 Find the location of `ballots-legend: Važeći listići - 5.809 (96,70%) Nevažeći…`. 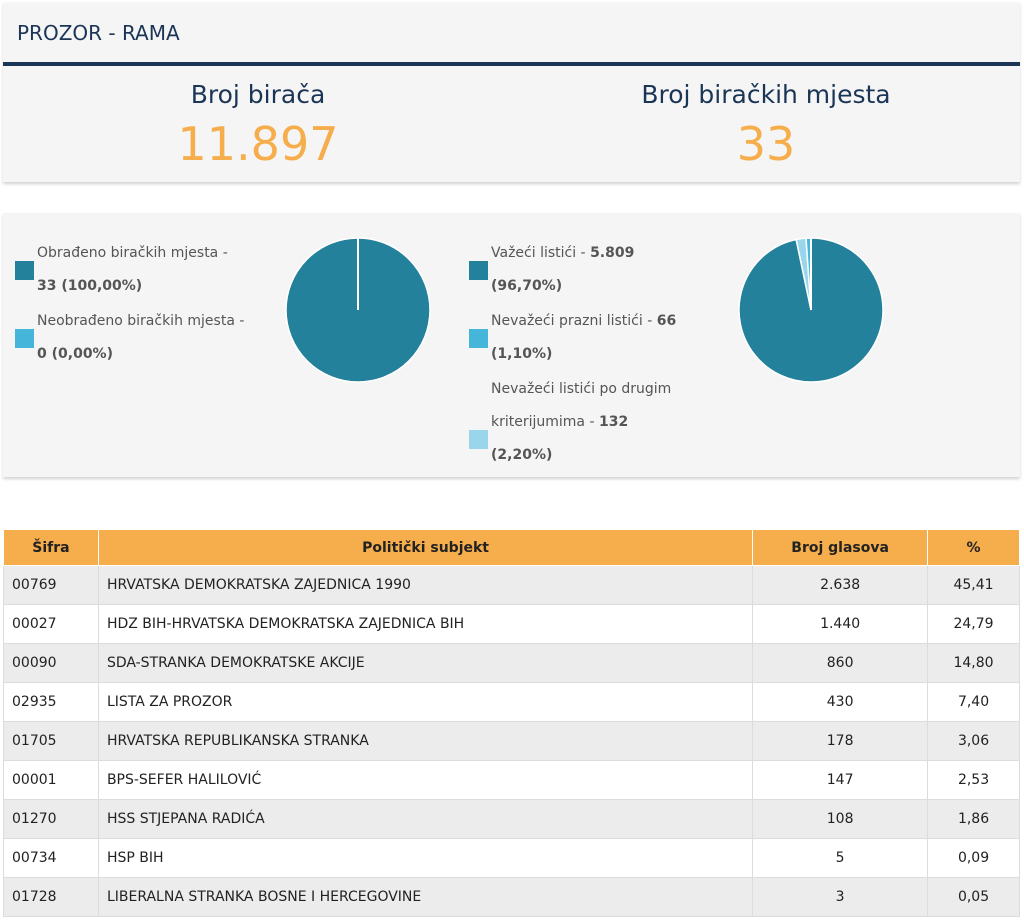

ballots-legend: Važeći listići - 5.809 (96,70%) Nevažeći… is located at coordinates (594, 354).